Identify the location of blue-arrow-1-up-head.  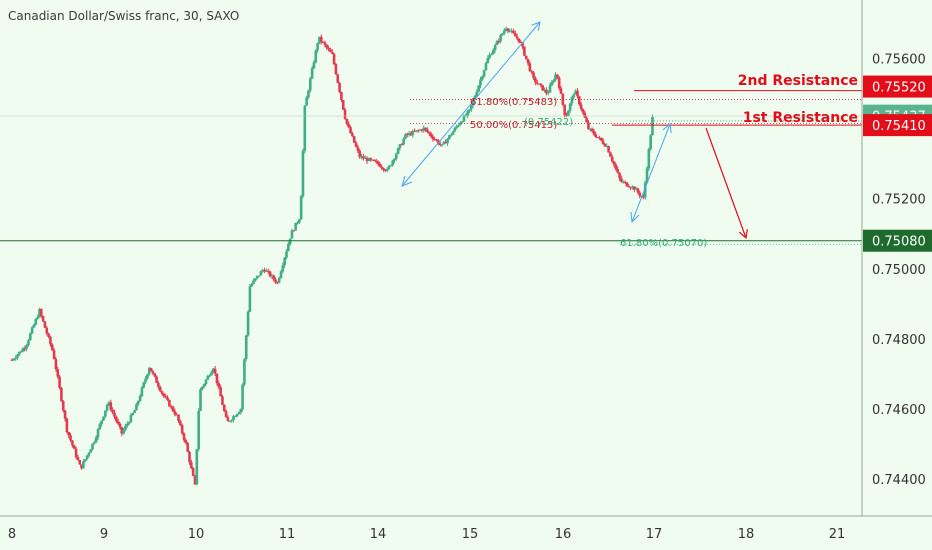
(536, 26).